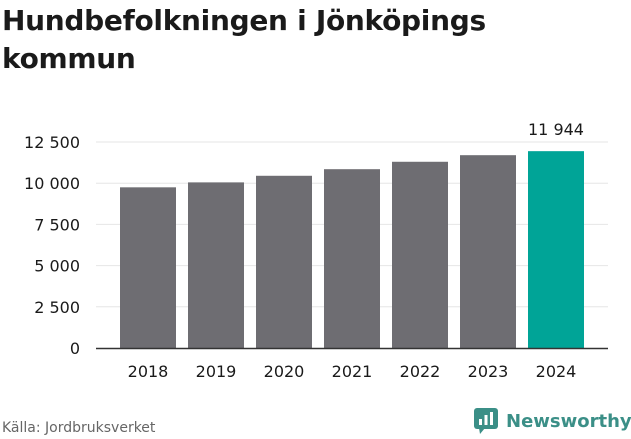 The width and height of the screenshot is (631, 439). What do you see at coordinates (79, 428) in the screenshot?
I see `source-note: Källa: Jordbruksverket` at bounding box center [79, 428].